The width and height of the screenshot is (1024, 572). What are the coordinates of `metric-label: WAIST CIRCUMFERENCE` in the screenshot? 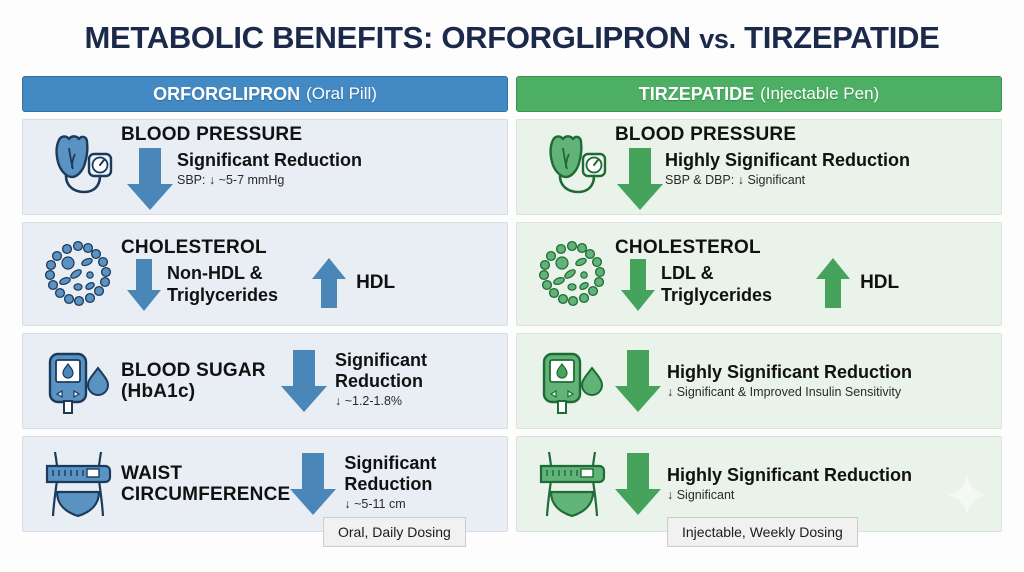 It's located at (205, 484).